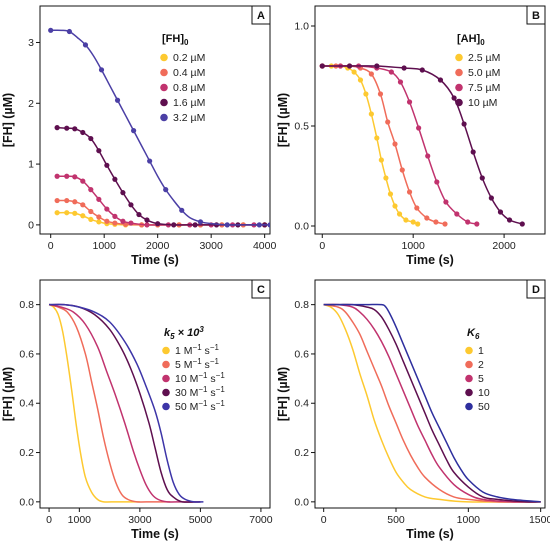 The height and width of the screenshot is (545, 550). Describe the element at coordinates (301, 404) in the screenshot. I see `y-tick-label: 0.4` at that location.